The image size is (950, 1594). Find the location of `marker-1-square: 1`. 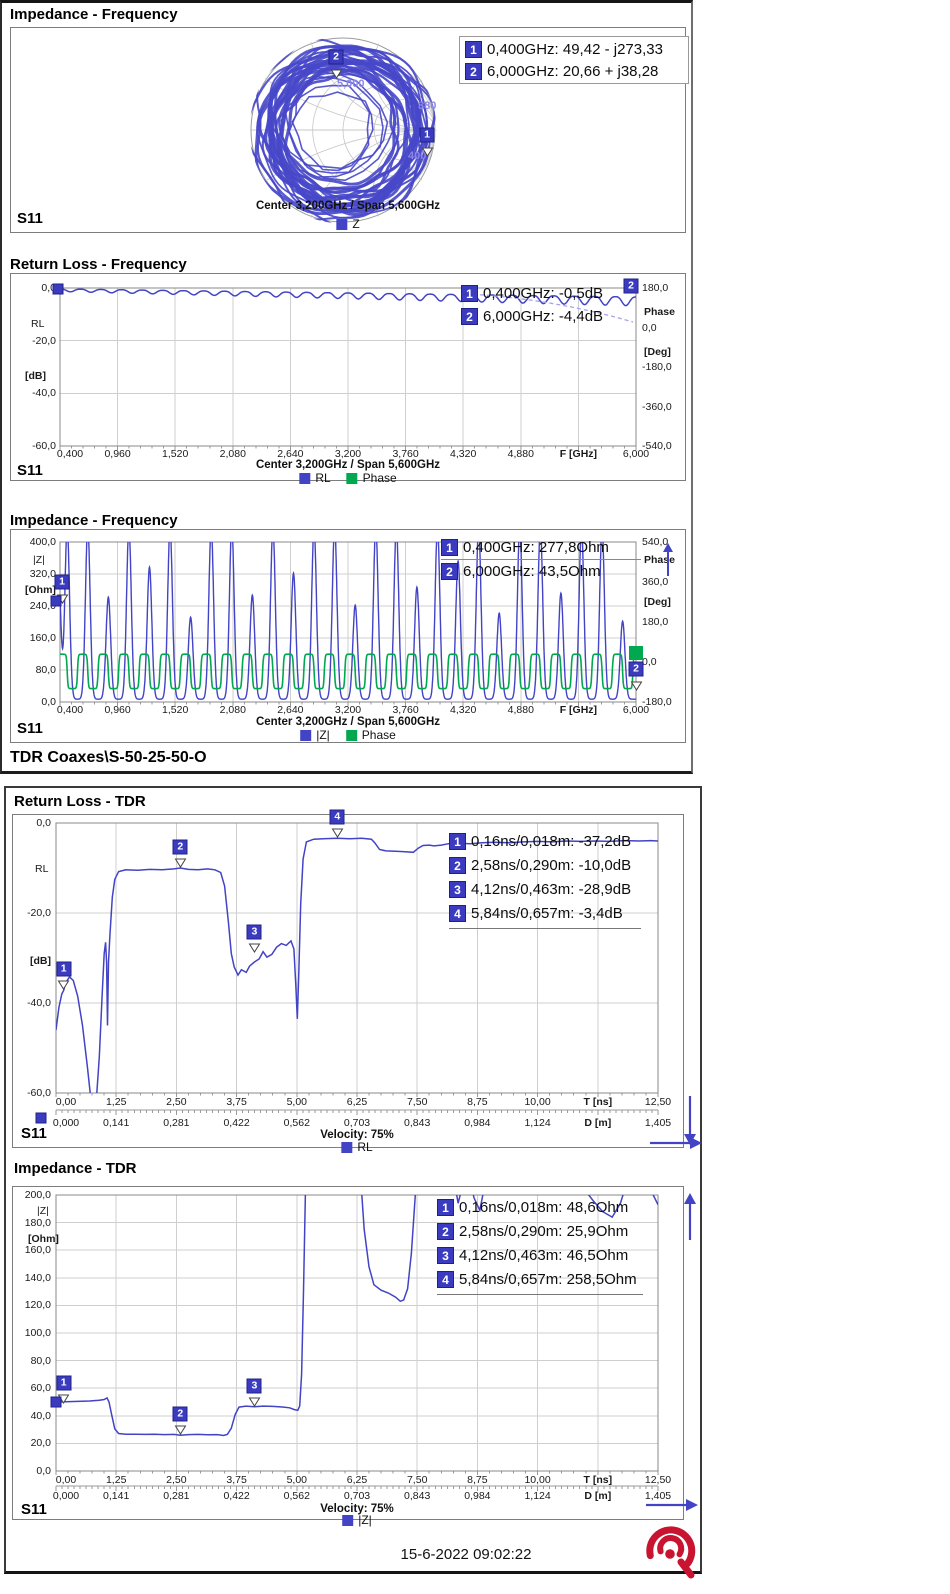

marker-1-square: 1 is located at coordinates (64, 1383).